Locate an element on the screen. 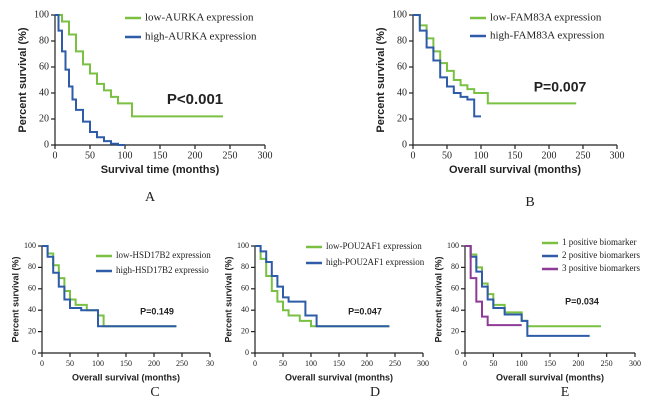 The image size is (660, 403). panel-label: A is located at coordinates (150, 197).